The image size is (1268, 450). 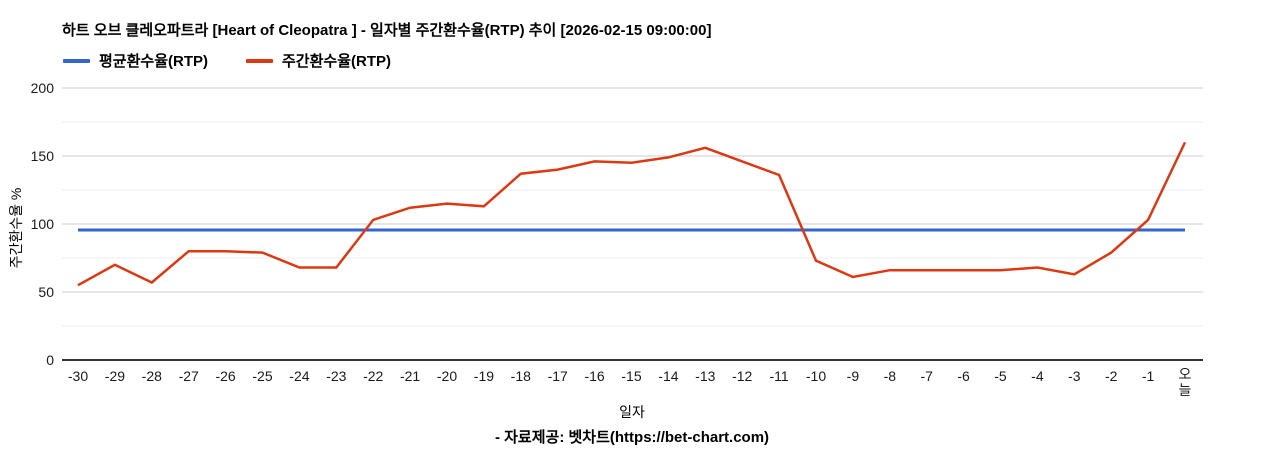 What do you see at coordinates (521, 376) in the screenshot?
I see `svg-text: -18` at bounding box center [521, 376].